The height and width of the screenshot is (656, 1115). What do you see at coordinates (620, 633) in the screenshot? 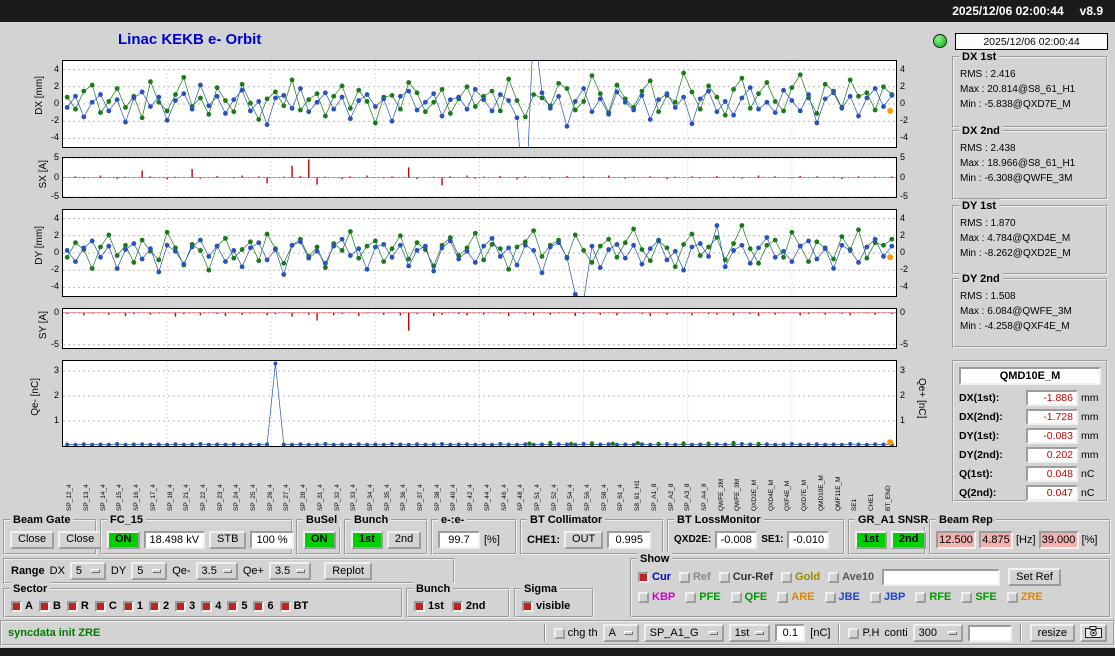
I see `sector-select: A` at bounding box center [620, 633].